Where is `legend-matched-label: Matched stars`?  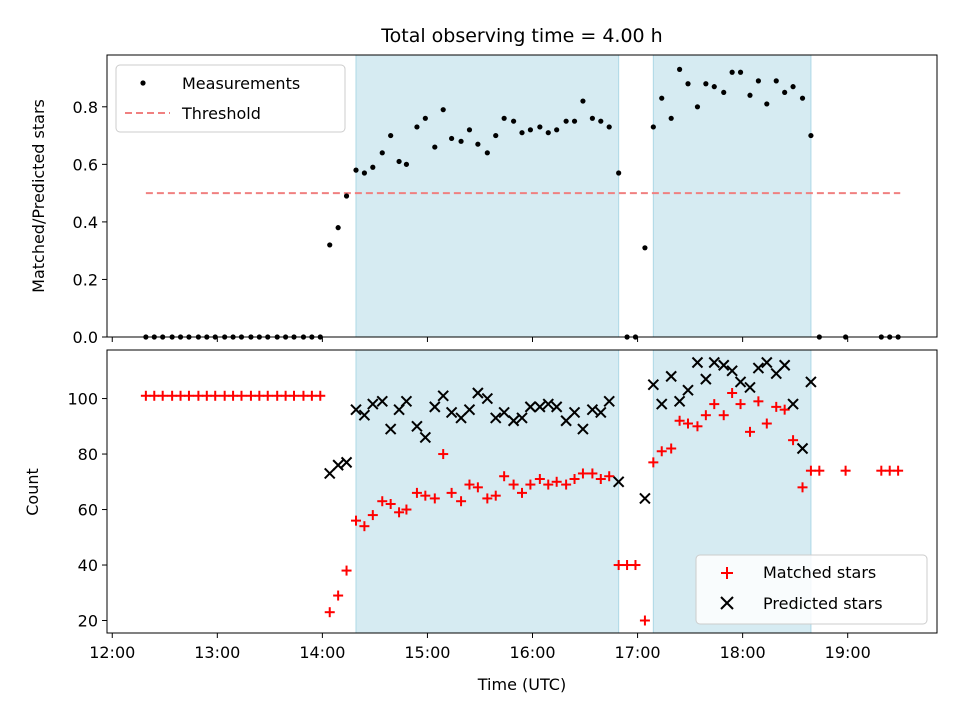
legend-matched-label: Matched stars is located at coordinates (819, 572).